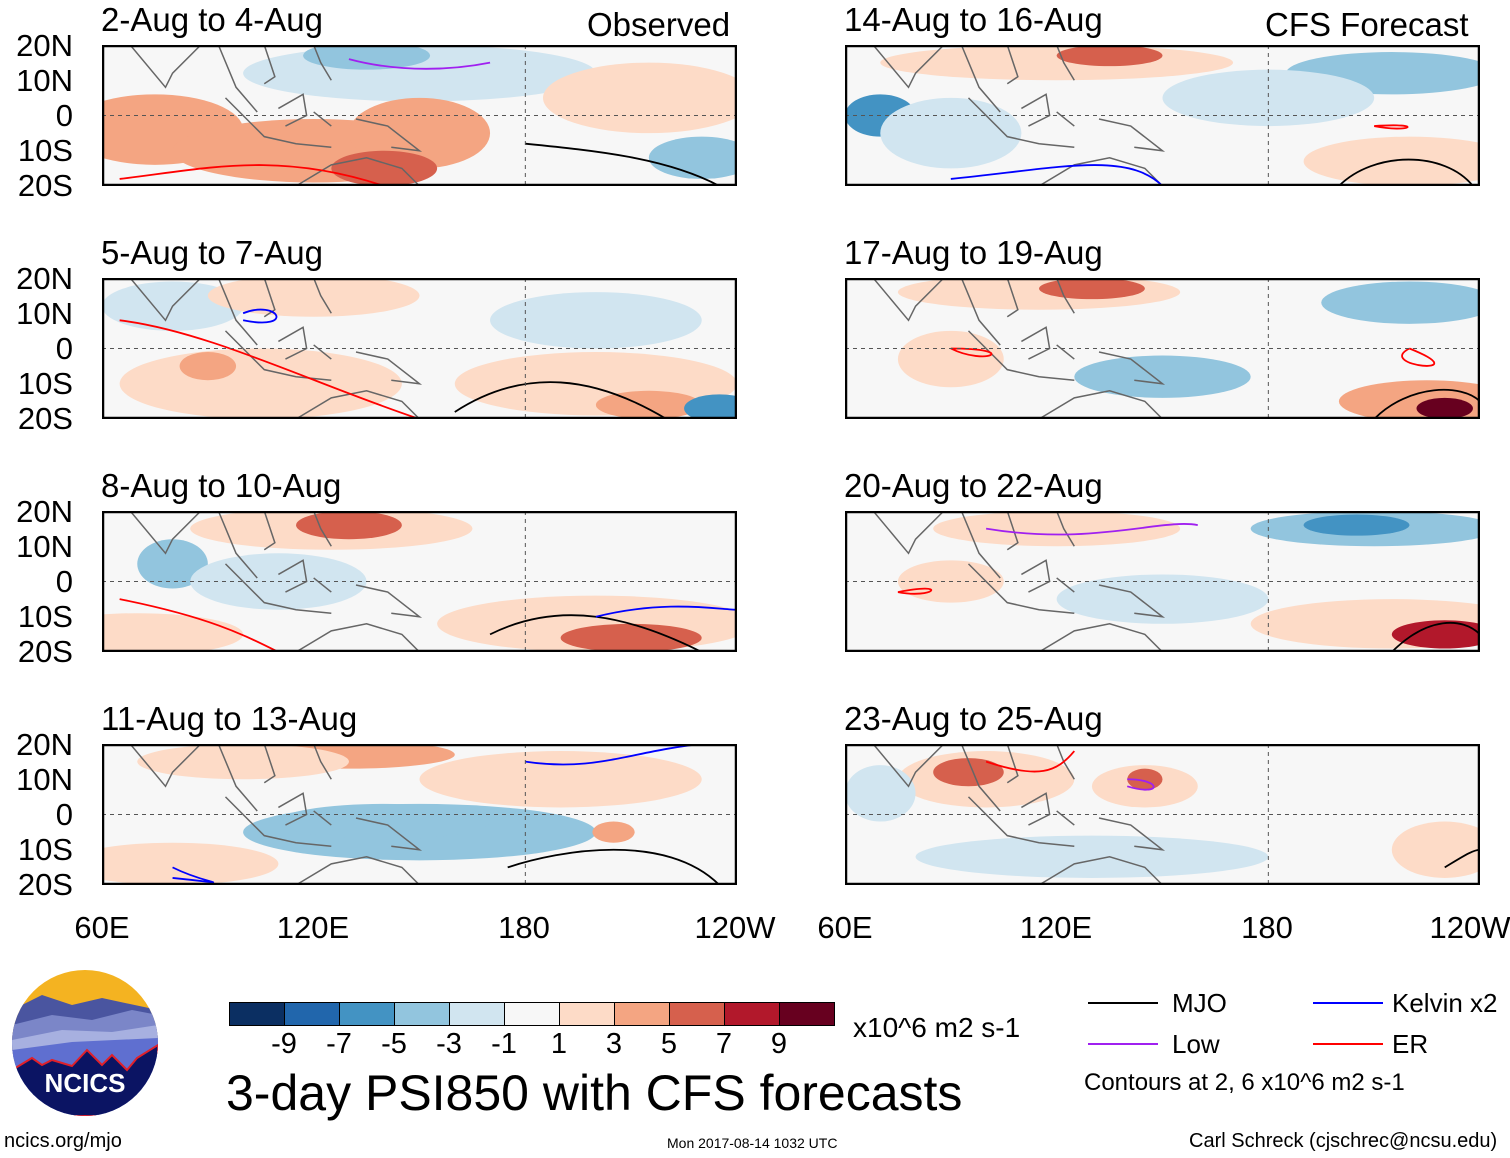 The width and height of the screenshot is (1510, 1158). What do you see at coordinates (779, 1044) in the screenshot?
I see `colorbar-tick-label: 9` at bounding box center [779, 1044].